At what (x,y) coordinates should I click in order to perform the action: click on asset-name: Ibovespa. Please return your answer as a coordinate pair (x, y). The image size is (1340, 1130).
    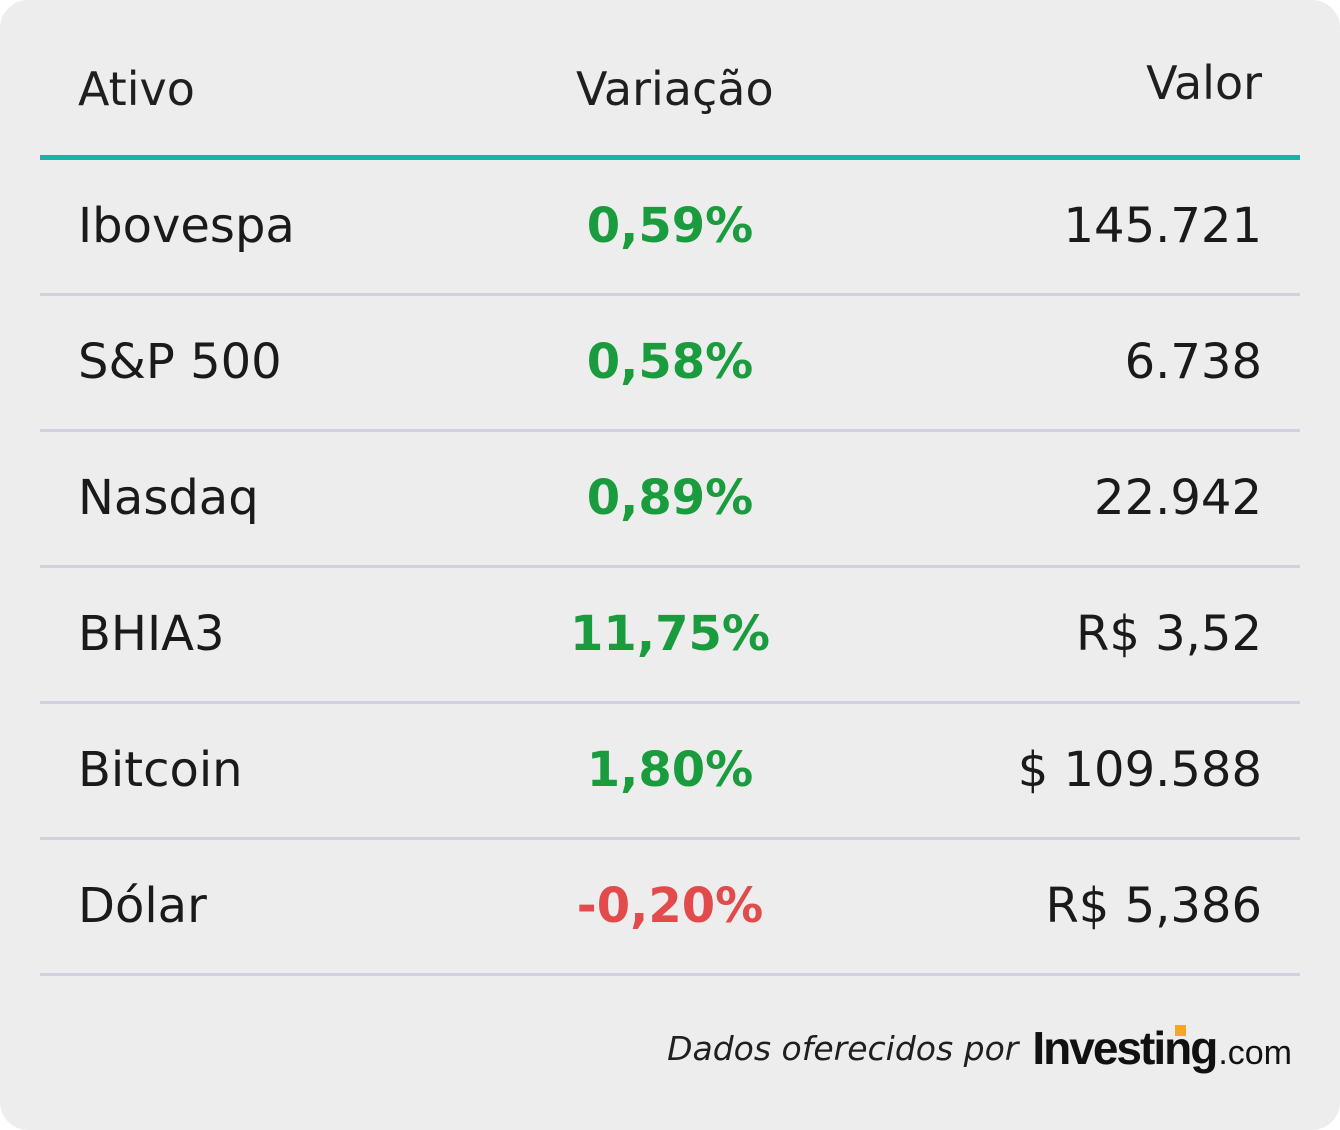
    Looking at the image, I should click on (186, 226).